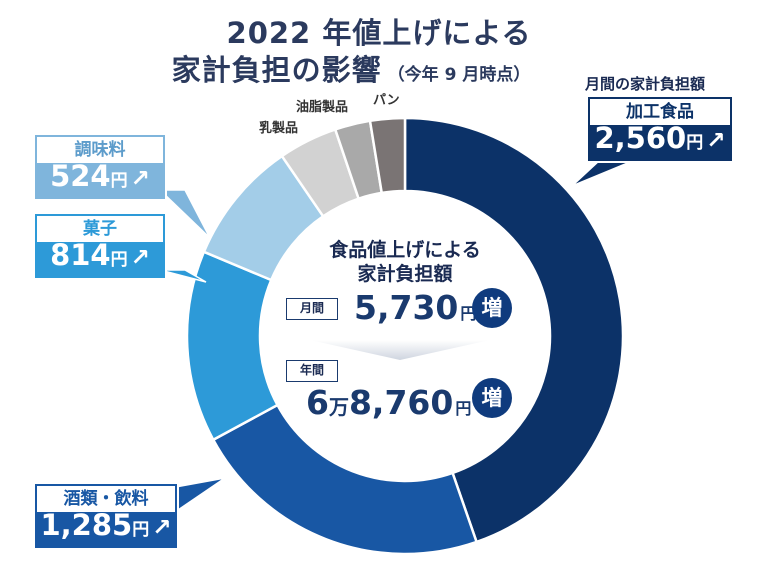 The height and width of the screenshot is (574, 758). I want to click on monthly-amount: 5,730 円, so click(415, 307).